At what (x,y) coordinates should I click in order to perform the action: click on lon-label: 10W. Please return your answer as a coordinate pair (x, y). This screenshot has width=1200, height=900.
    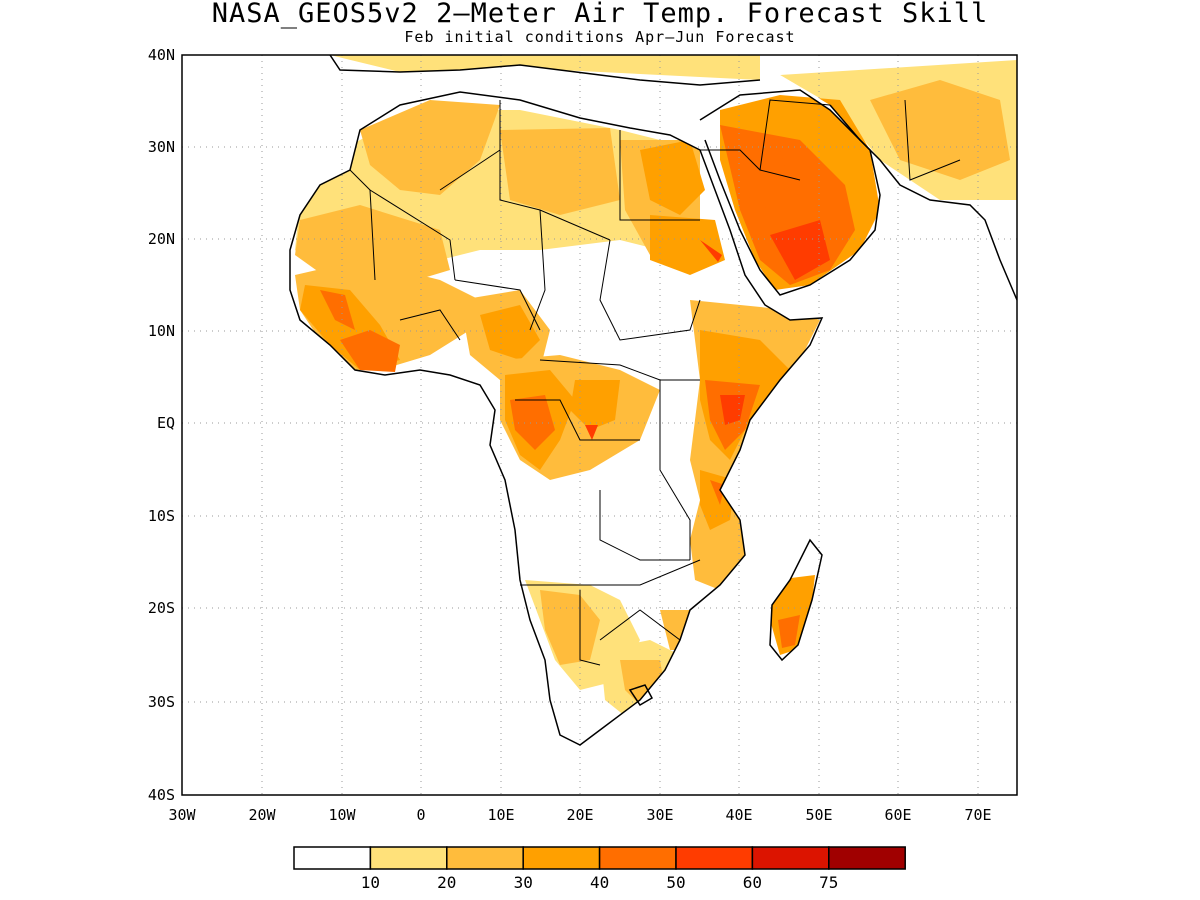
    Looking at the image, I should click on (342, 815).